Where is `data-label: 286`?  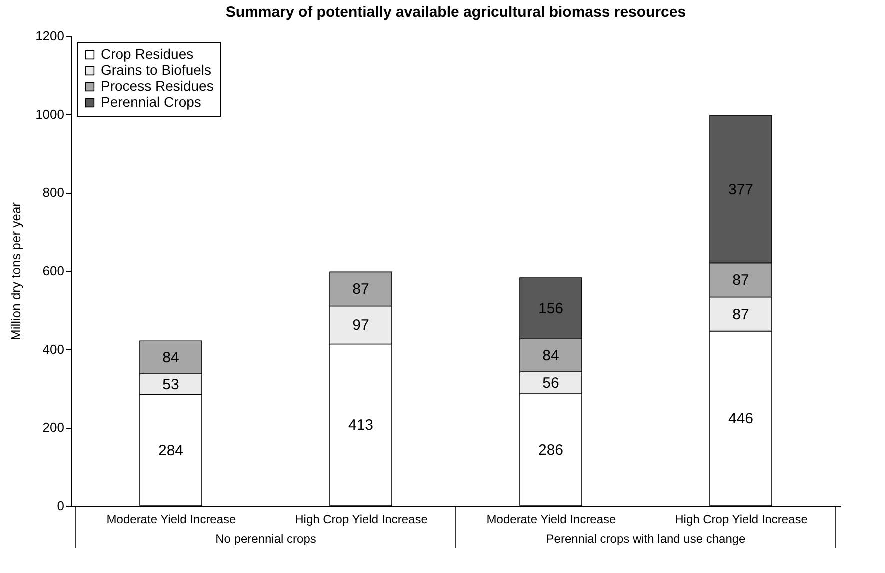
data-label: 286 is located at coordinates (551, 450).